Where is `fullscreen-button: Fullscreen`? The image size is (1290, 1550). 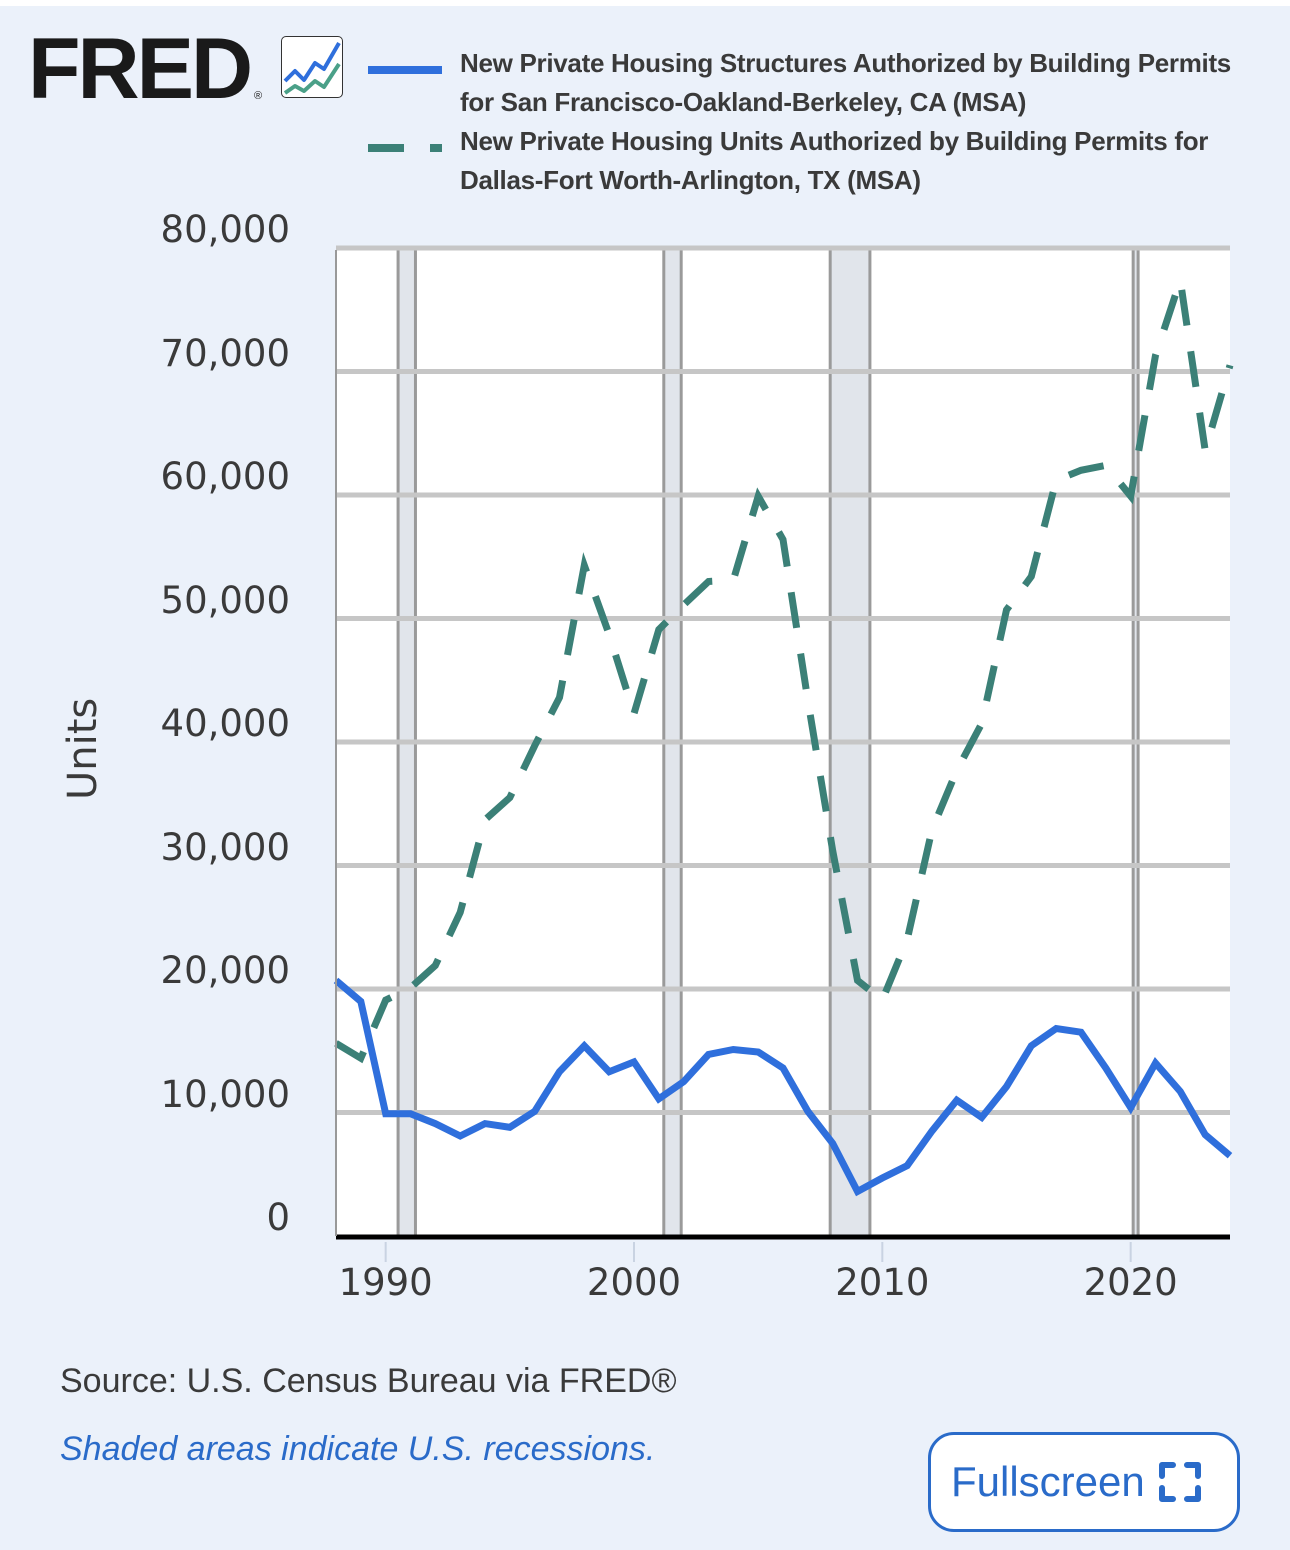 fullscreen-button: Fullscreen is located at coordinates (1084, 1482).